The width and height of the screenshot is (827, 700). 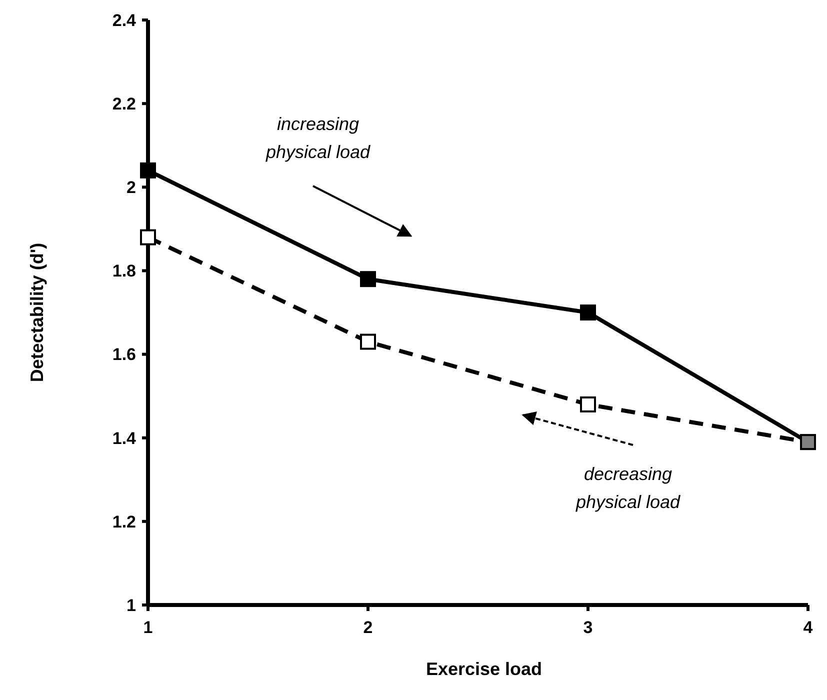 I want to click on y-tick-label: 1.6, so click(x=124, y=354).